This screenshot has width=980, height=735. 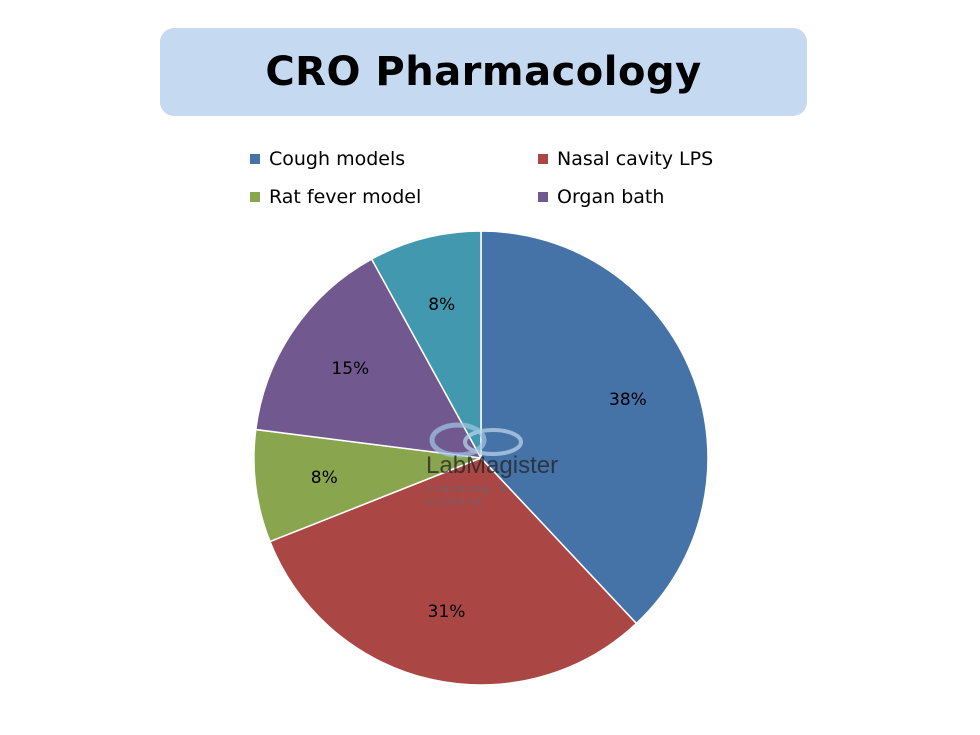 What do you see at coordinates (350, 369) in the screenshot?
I see `slice-data-label: 15%` at bounding box center [350, 369].